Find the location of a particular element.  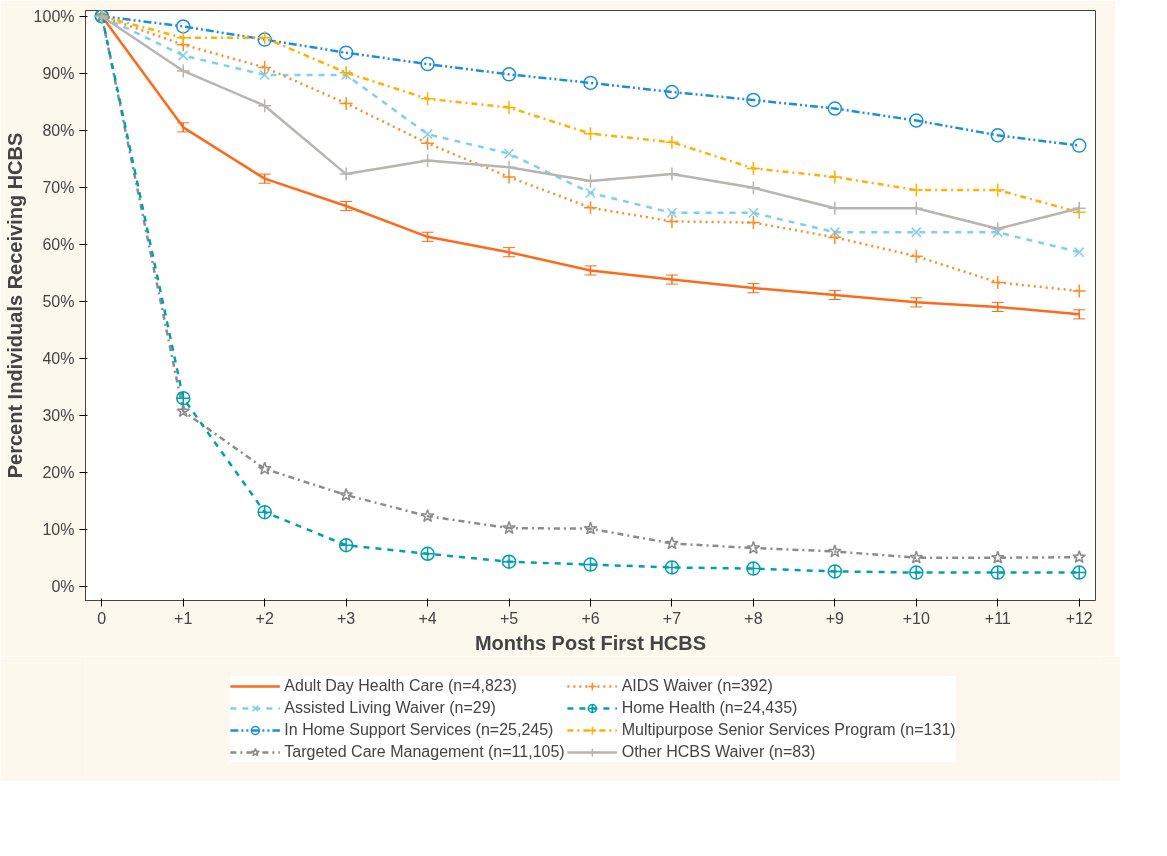

legend-label: Targeted Care Management (n=11,105) is located at coordinates (424, 751).